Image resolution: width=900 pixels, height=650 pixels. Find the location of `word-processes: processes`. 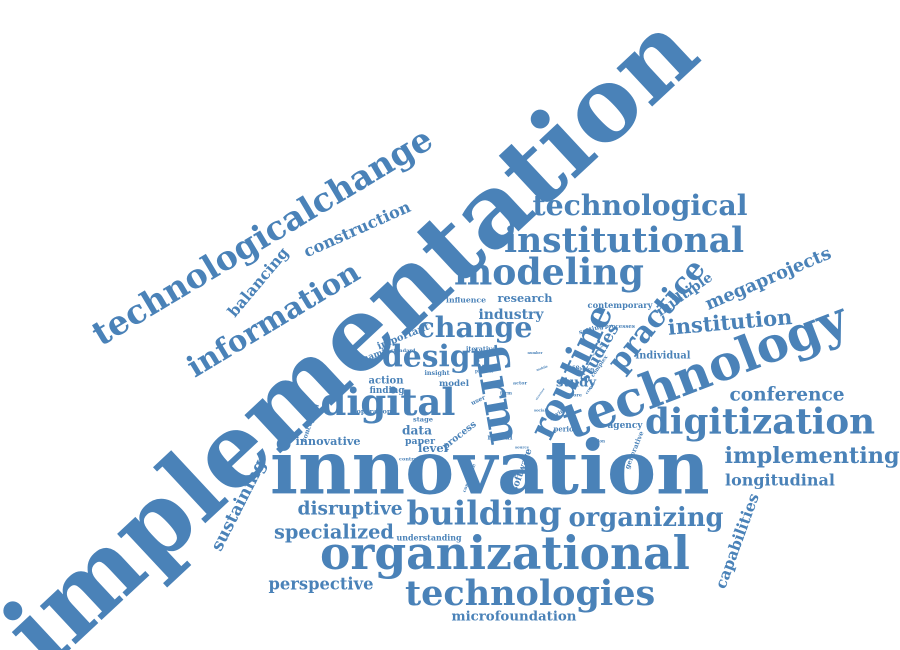

word-processes: processes is located at coordinates (620, 326).